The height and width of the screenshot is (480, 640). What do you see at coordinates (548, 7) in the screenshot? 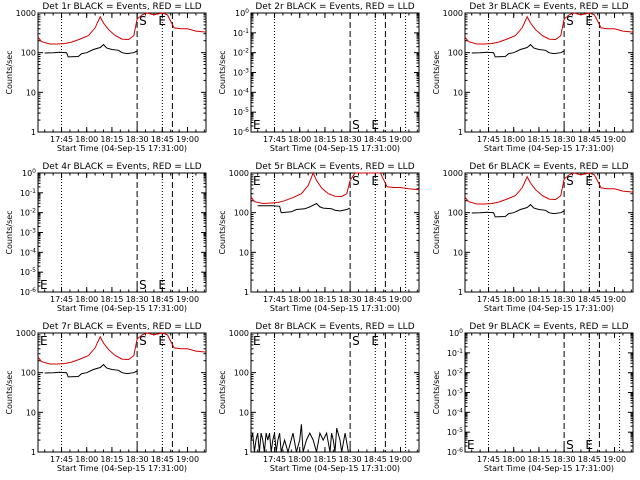
I see `chart-title: Det 3r BLACK = Events, RED = LLD` at bounding box center [548, 7].